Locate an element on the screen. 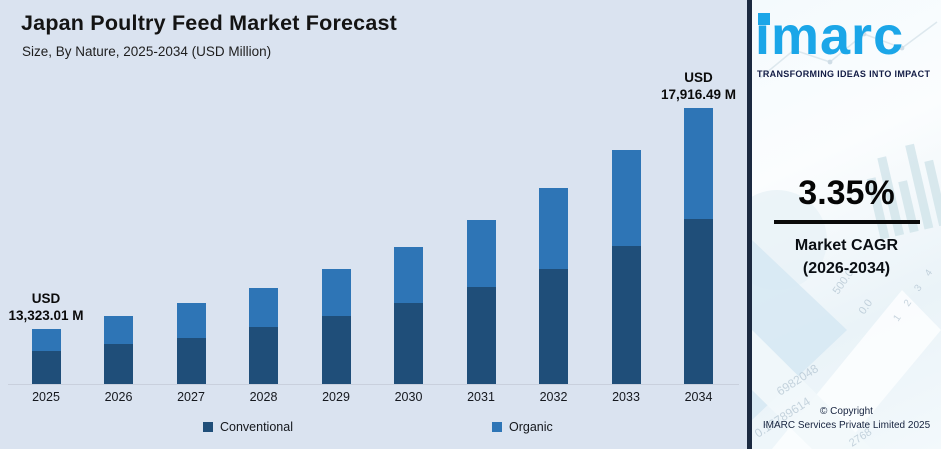 Image resolution: width=941 pixels, height=449 pixels. conventional-segment-2034 is located at coordinates (698, 301).